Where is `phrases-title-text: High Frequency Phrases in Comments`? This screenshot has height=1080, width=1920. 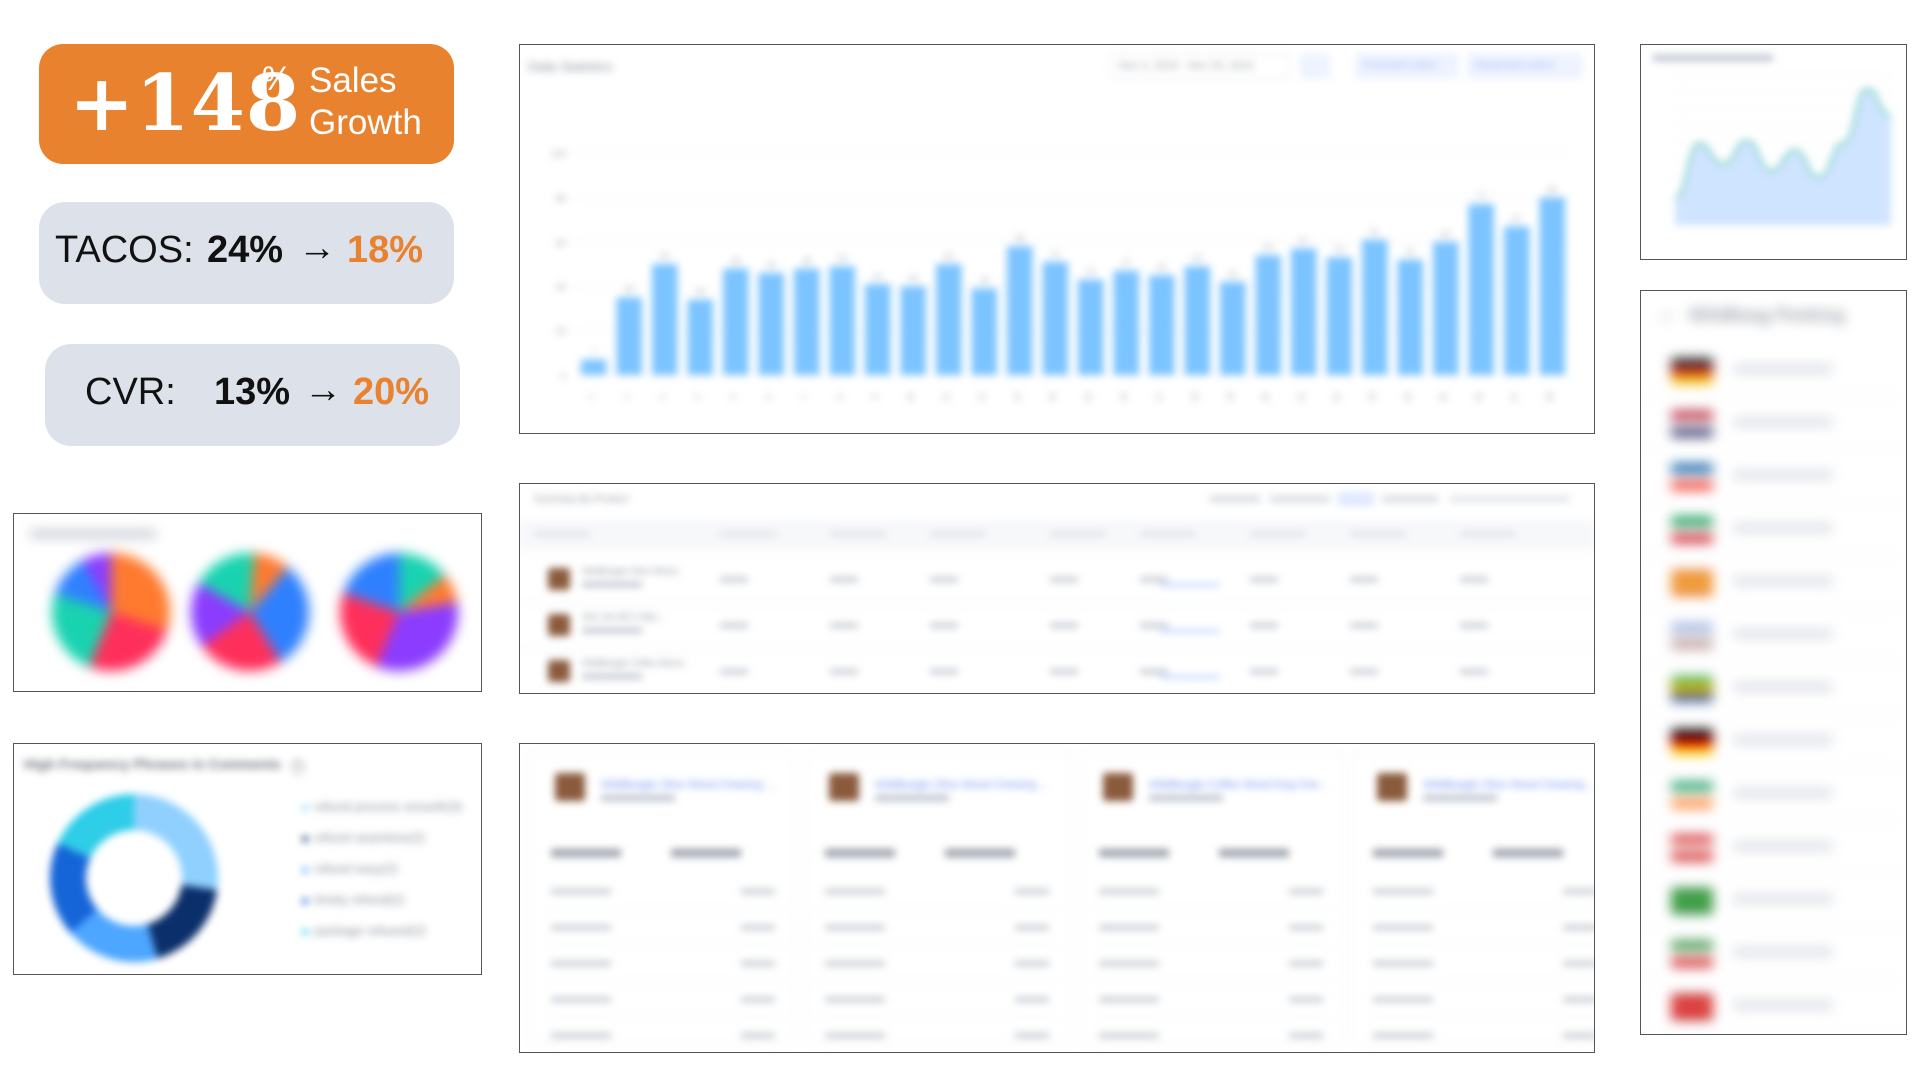
phrases-title-text: High Frequency Phrases in Comments is located at coordinates (152, 764).